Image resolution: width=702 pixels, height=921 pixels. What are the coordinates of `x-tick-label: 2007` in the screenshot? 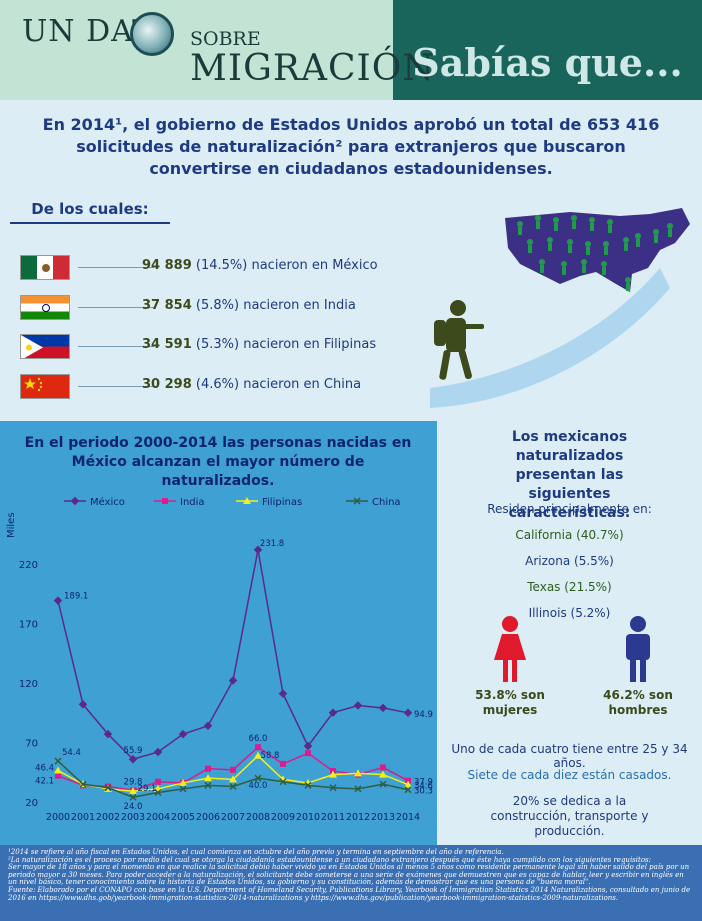 It's located at (233, 817).